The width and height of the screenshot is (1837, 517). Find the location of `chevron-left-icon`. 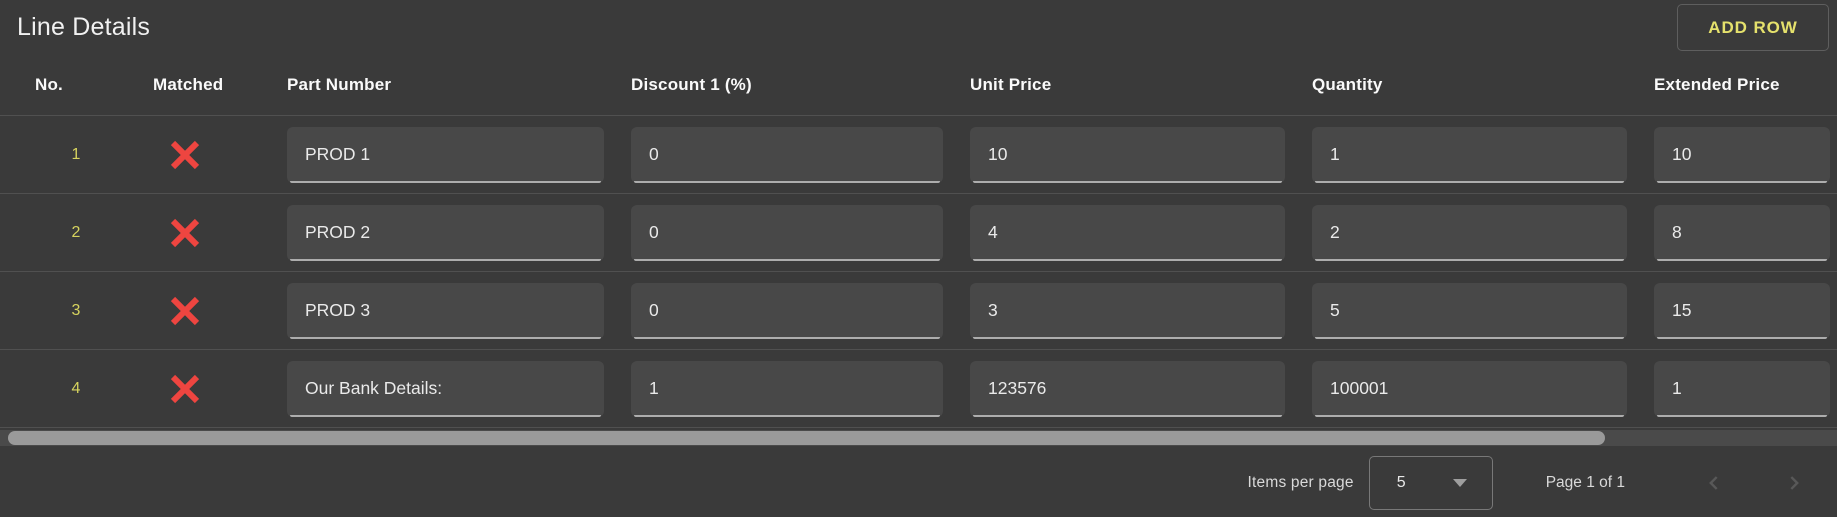

chevron-left-icon is located at coordinates (1713, 482).